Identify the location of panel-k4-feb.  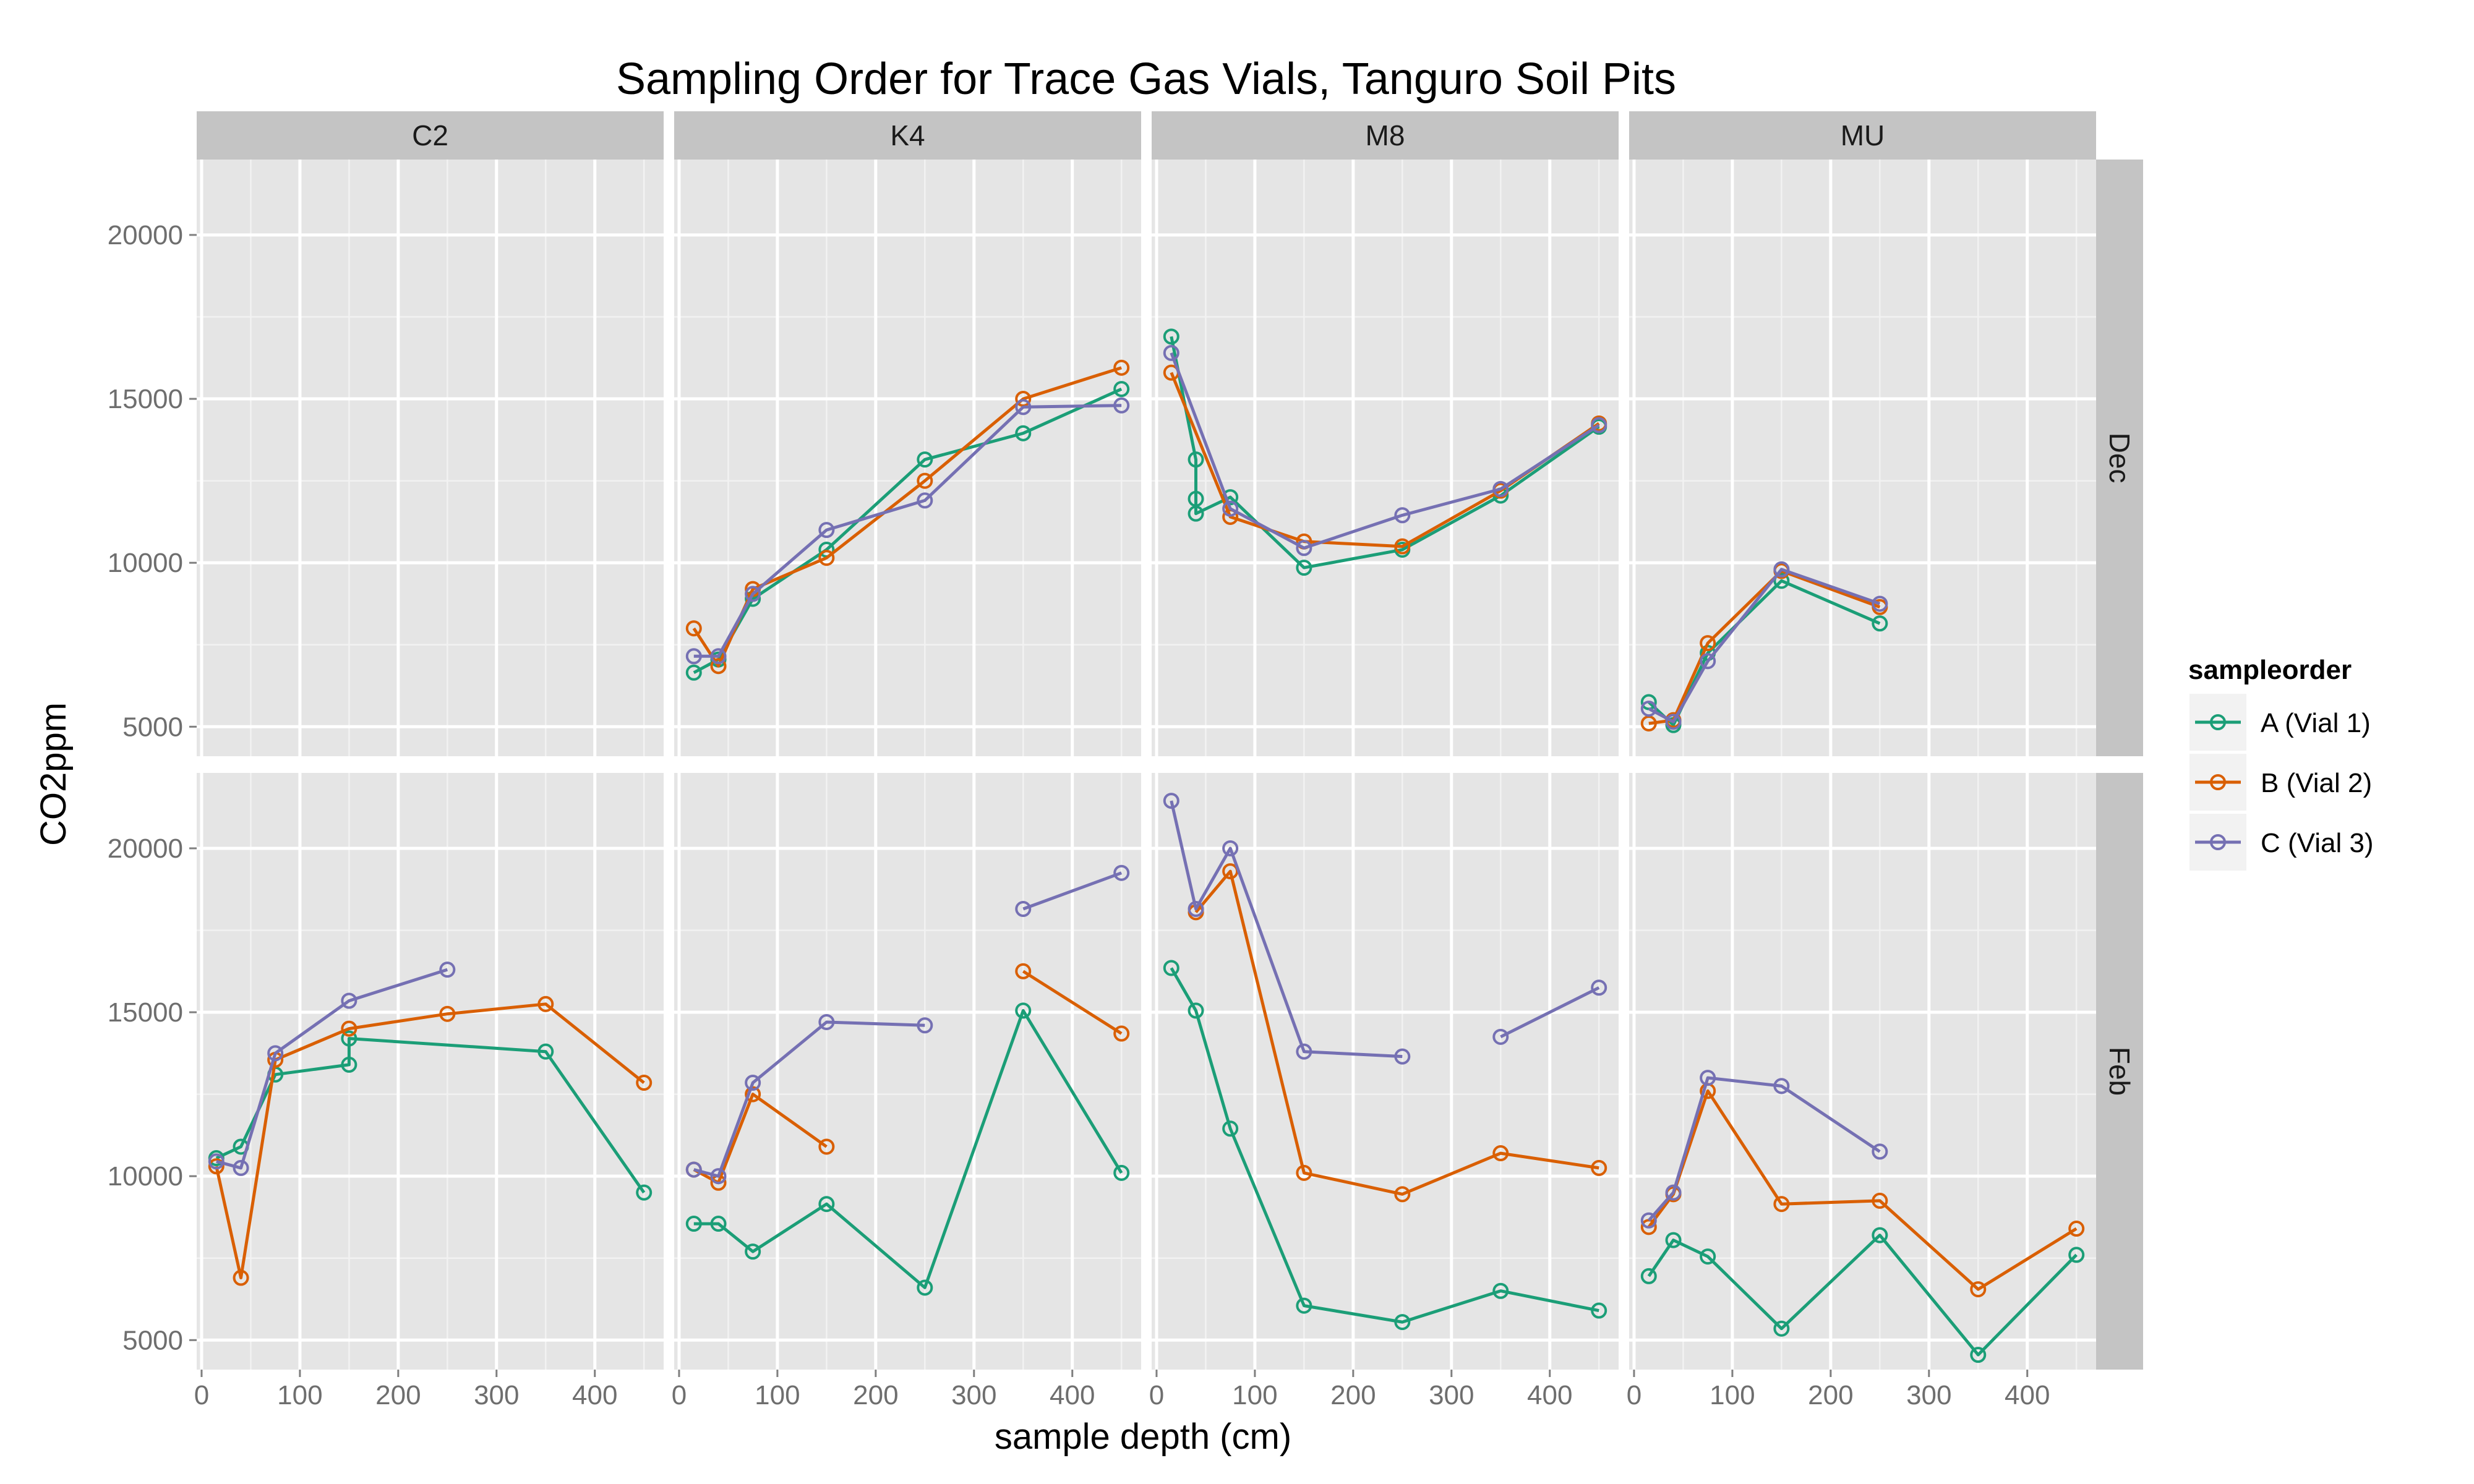
(907, 1071).